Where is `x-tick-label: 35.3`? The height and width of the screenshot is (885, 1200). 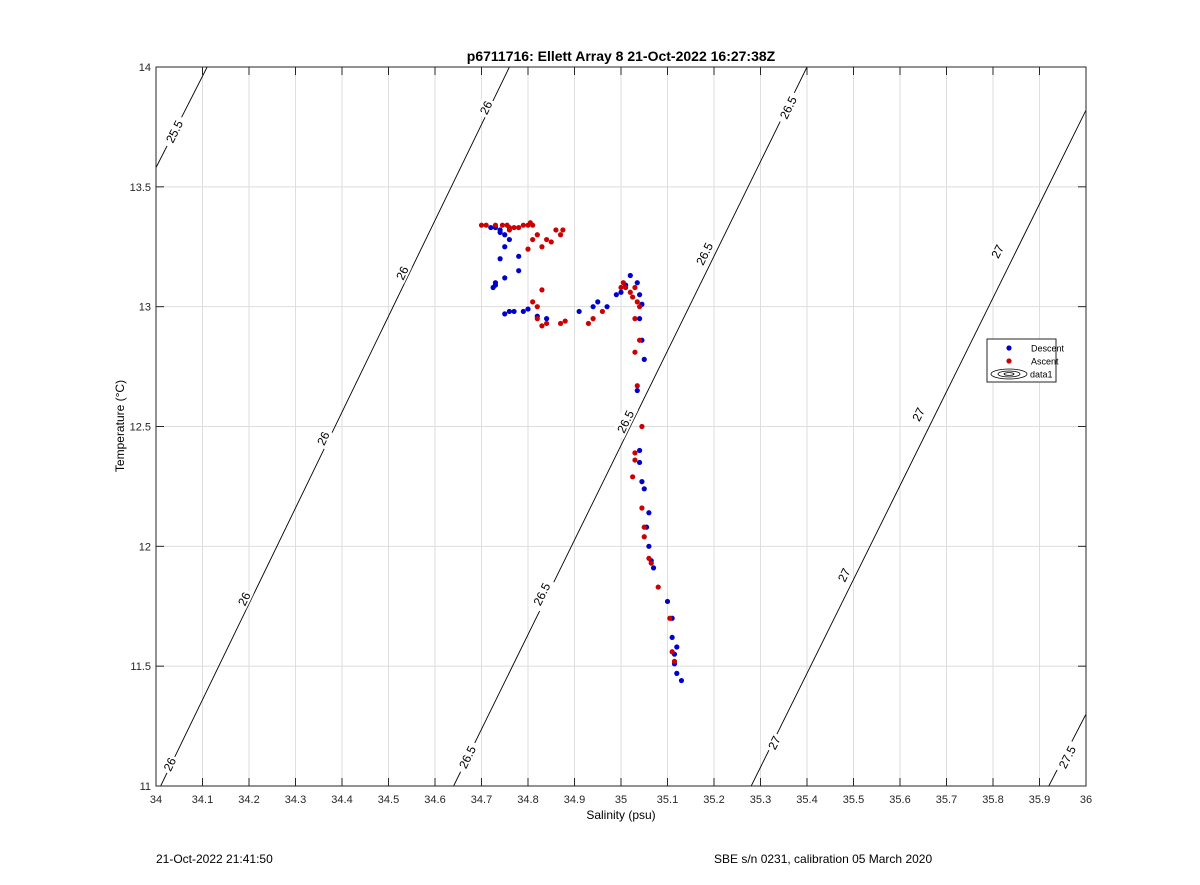 x-tick-label: 35.3 is located at coordinates (760, 800).